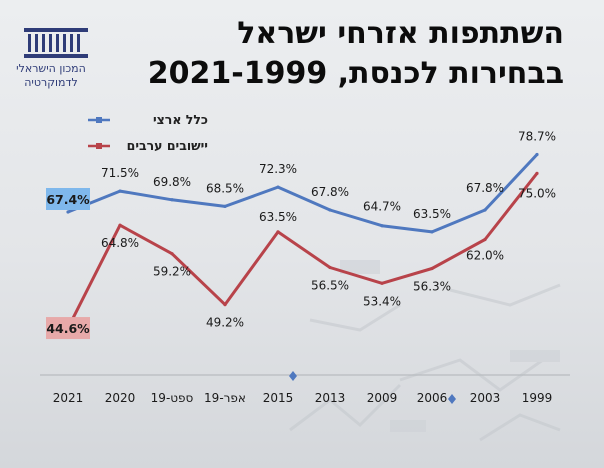  What do you see at coordinates (172, 272) in the screenshot?
I see `data-label: 59.2%` at bounding box center [172, 272].